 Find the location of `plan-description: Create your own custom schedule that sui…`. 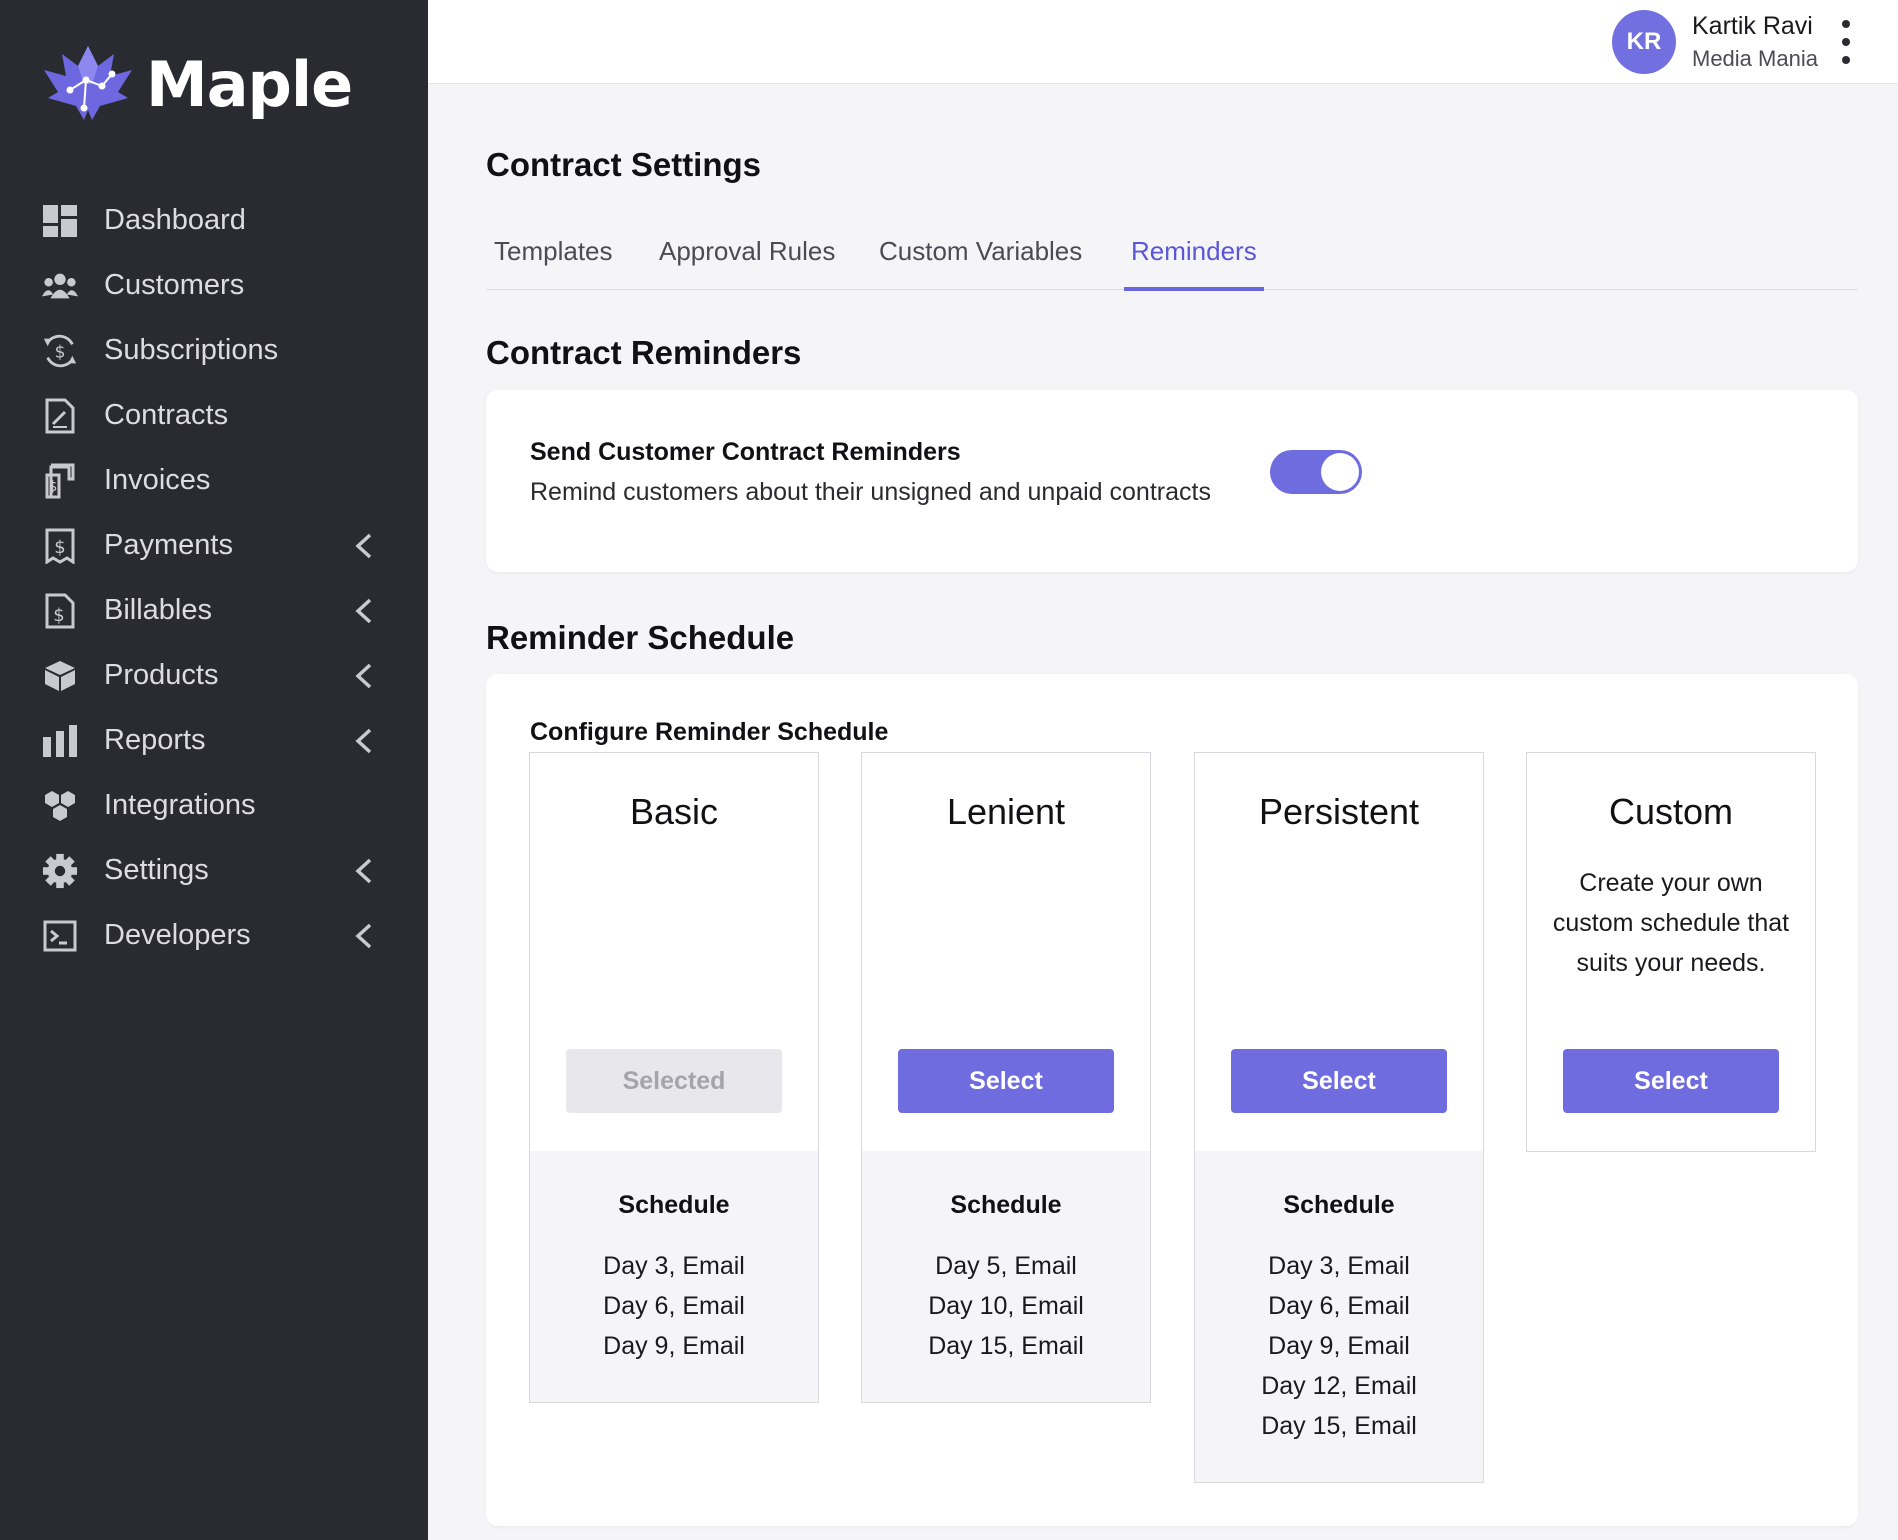

plan-description: Create your own custom schedule that sui… is located at coordinates (1671, 923).